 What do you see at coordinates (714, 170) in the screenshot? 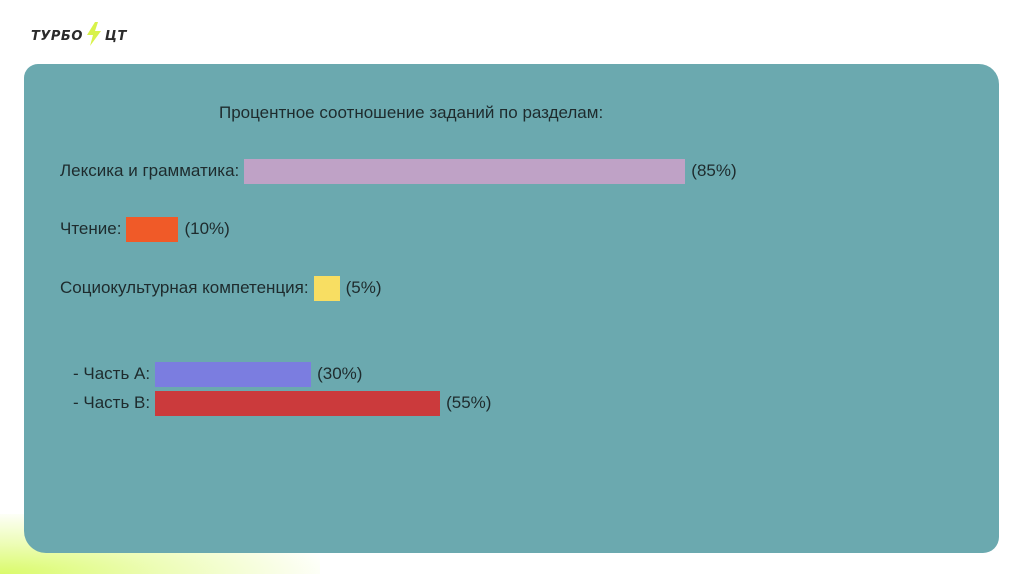
I see `bar-value-label: (85%)` at bounding box center [714, 170].